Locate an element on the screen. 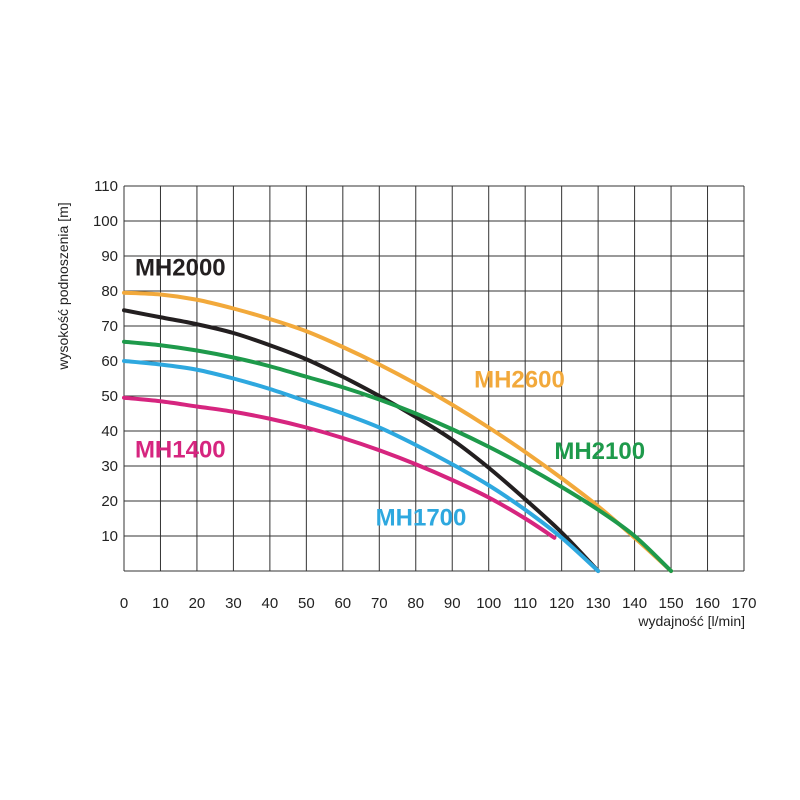  x-tick-label: 40 is located at coordinates (270, 603).